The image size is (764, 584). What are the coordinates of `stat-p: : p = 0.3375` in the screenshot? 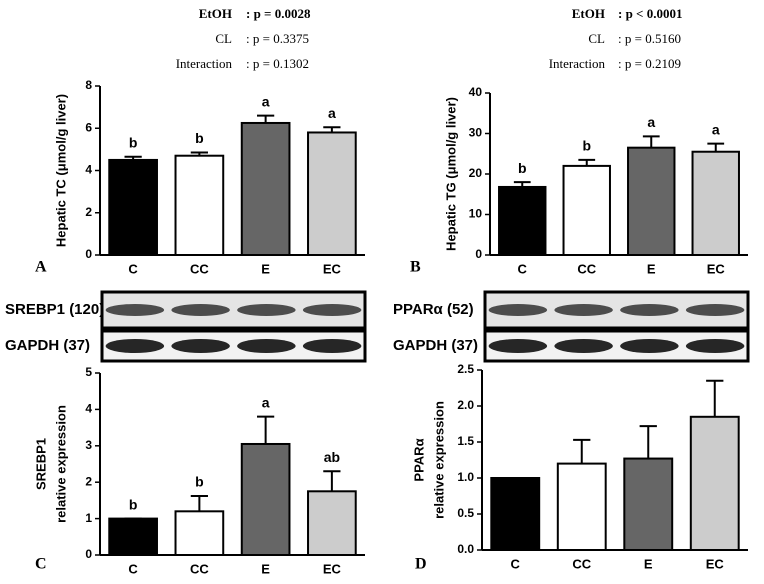 It's located at (277, 38).